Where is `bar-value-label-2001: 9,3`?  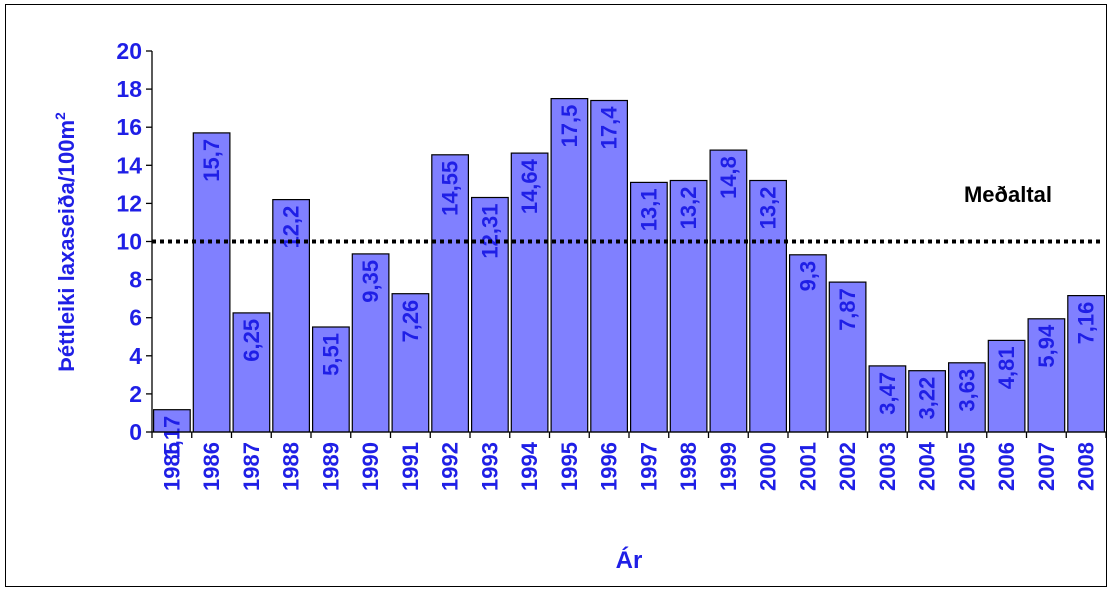
bar-value-label-2001: 9,3 is located at coordinates (807, 276).